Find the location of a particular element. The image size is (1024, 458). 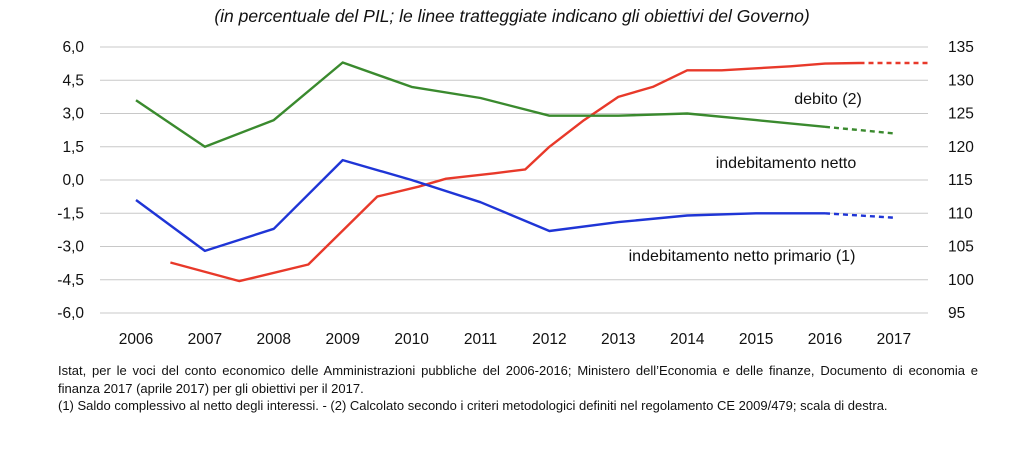

x-tick-label: 2014 is located at coordinates (687, 339).